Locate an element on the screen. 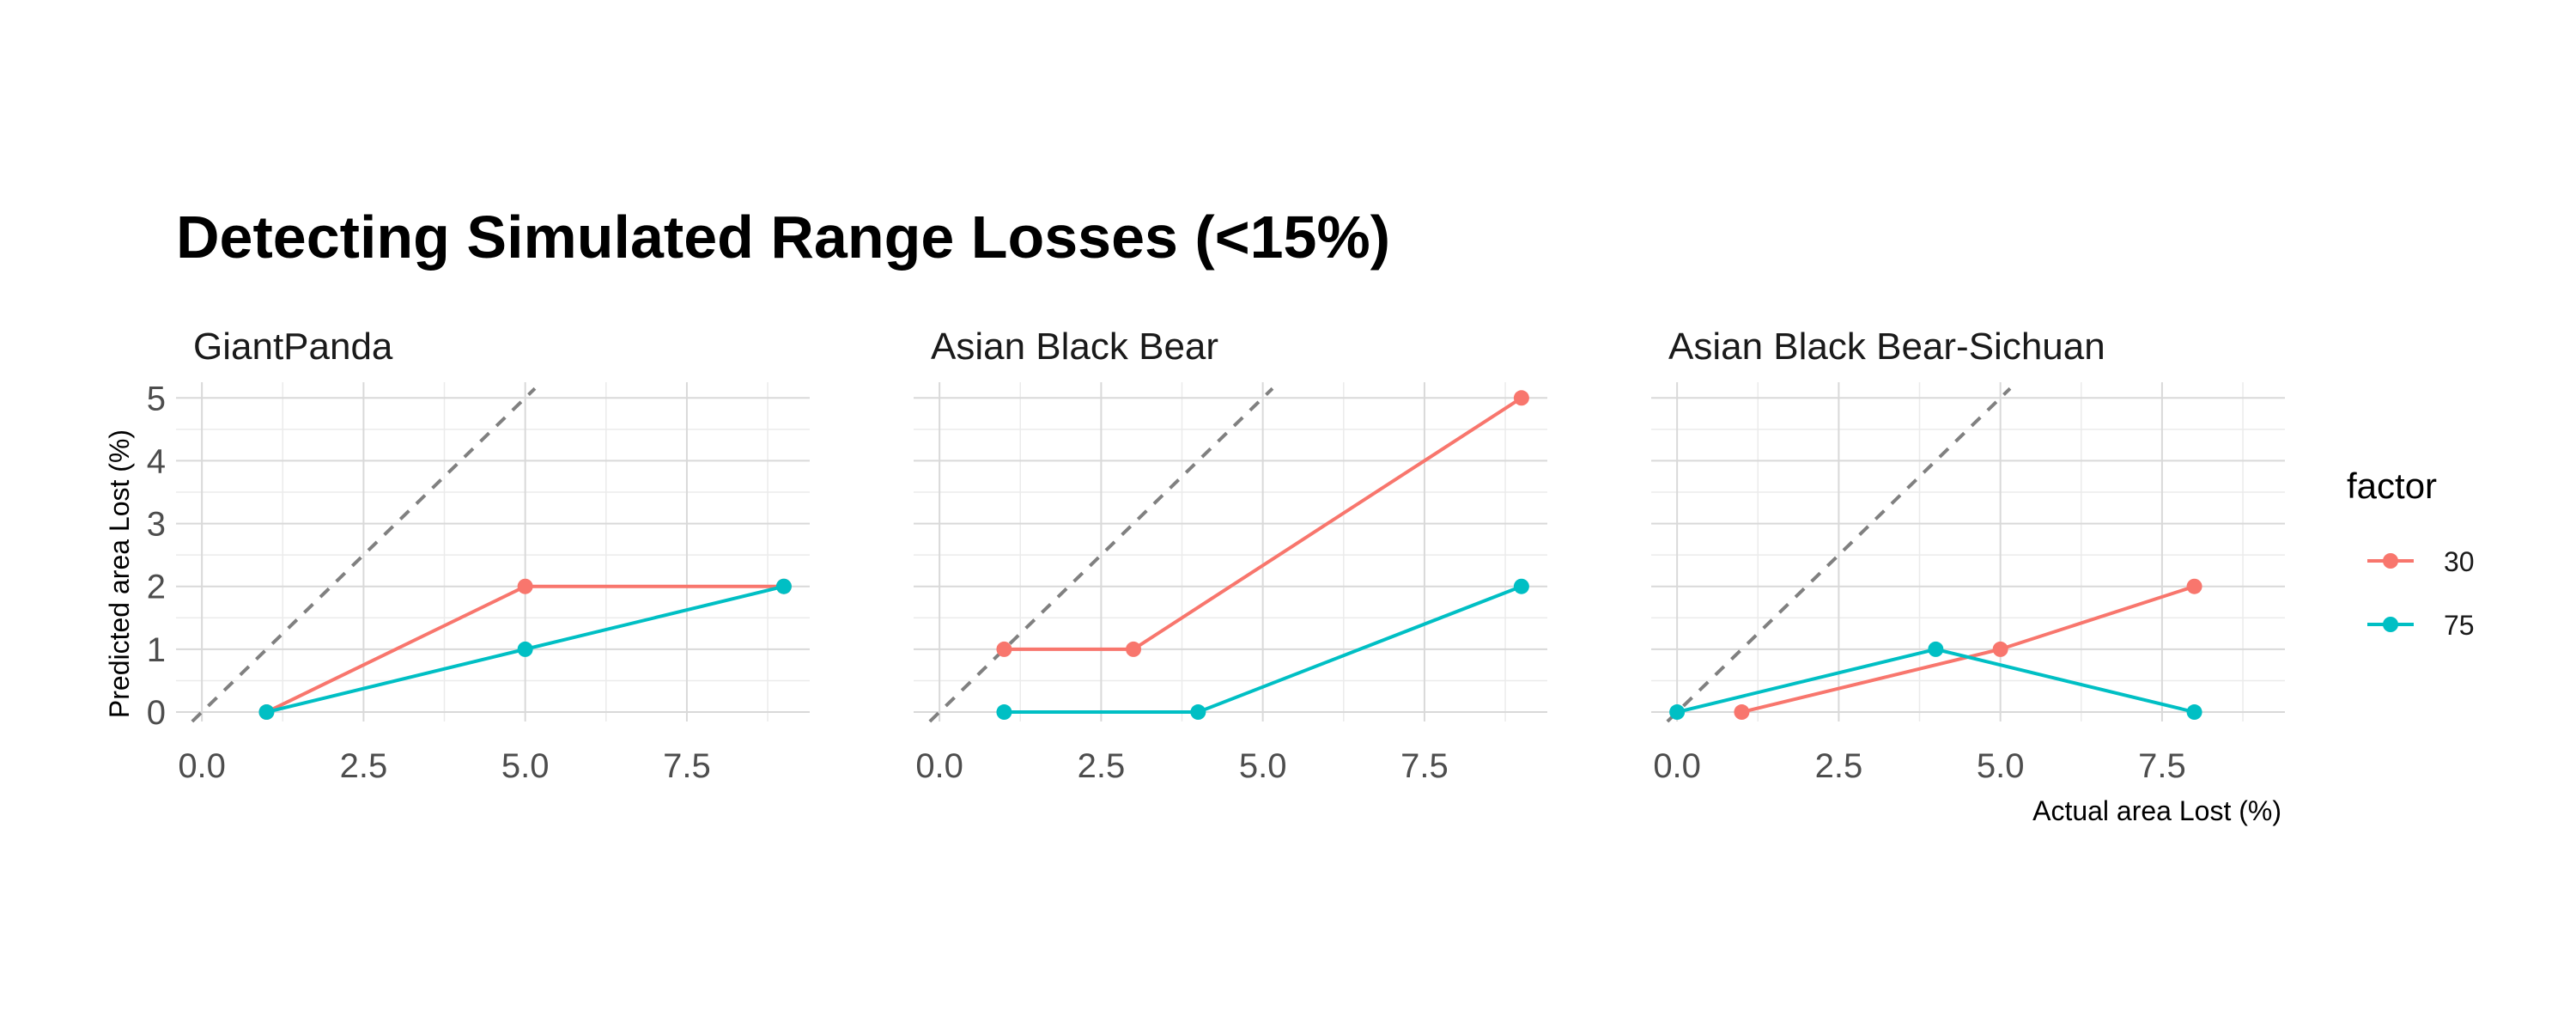 This screenshot has height=1035, width=2576. y-tick-label: 5 is located at coordinates (156, 398).